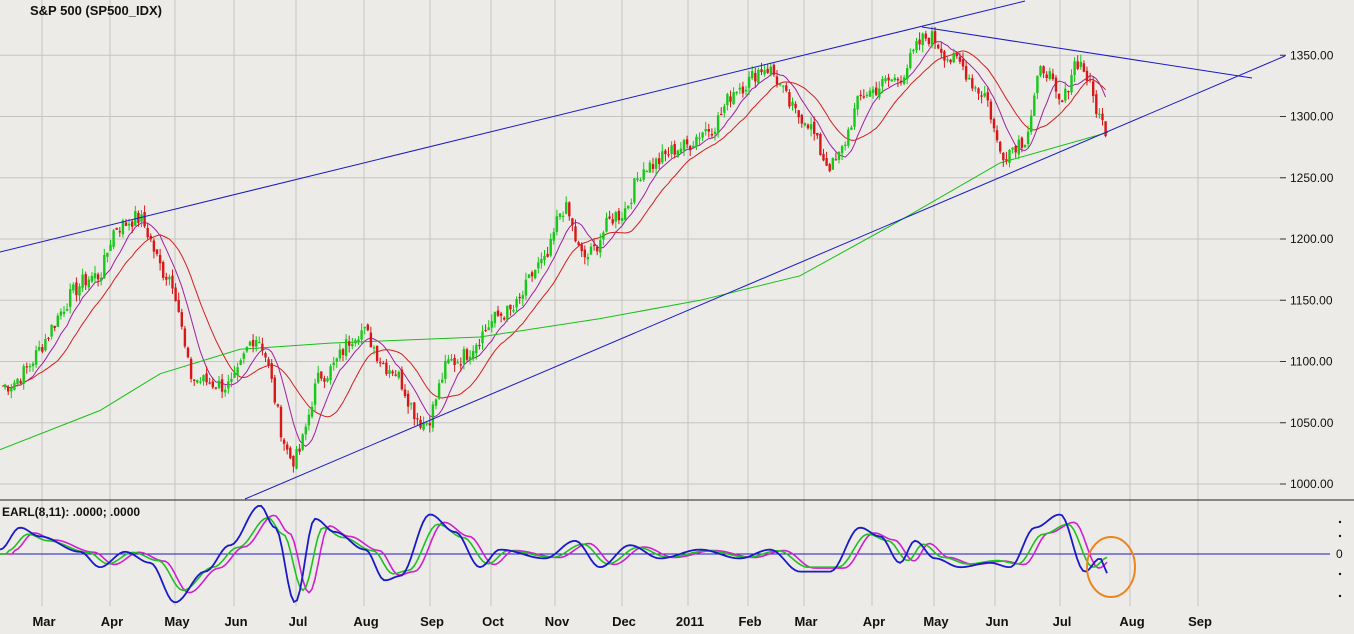  What do you see at coordinates (1340, 536) in the screenshot?
I see `osc-scale-dot` at bounding box center [1340, 536].